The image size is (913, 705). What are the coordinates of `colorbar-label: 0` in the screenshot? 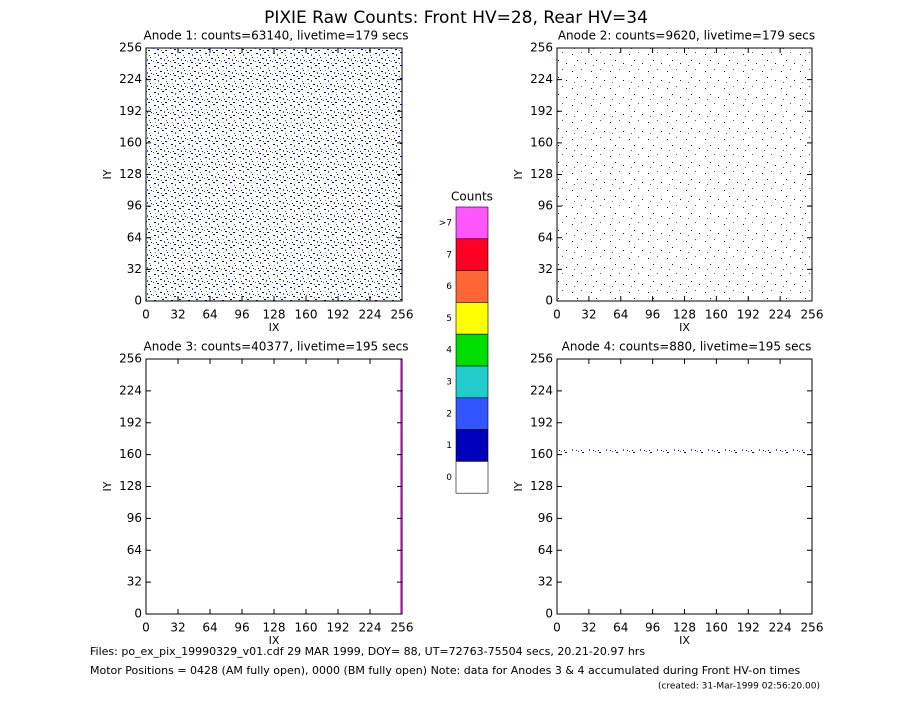 It's located at (449, 478).